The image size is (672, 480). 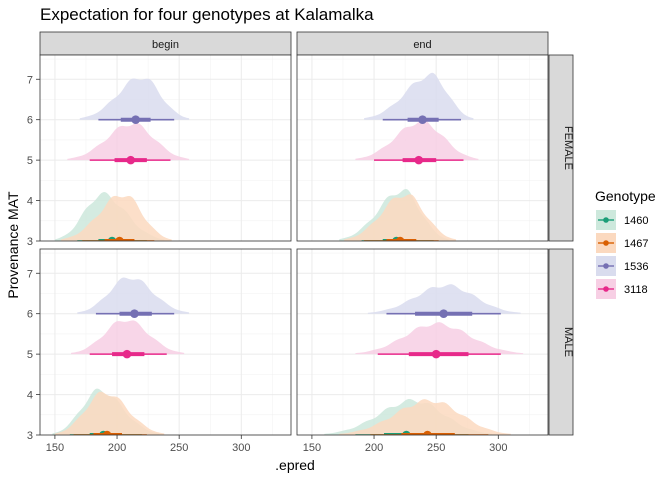 What do you see at coordinates (636, 221) in the screenshot?
I see `legend-label-1460: 1460` at bounding box center [636, 221].